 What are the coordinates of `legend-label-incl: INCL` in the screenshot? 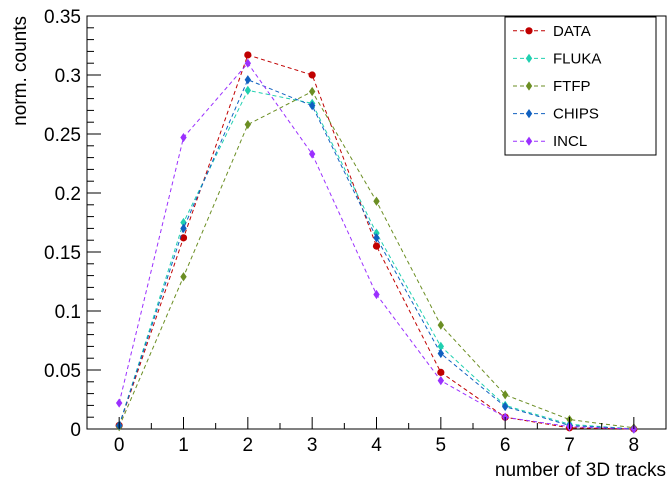 It's located at (570, 141).